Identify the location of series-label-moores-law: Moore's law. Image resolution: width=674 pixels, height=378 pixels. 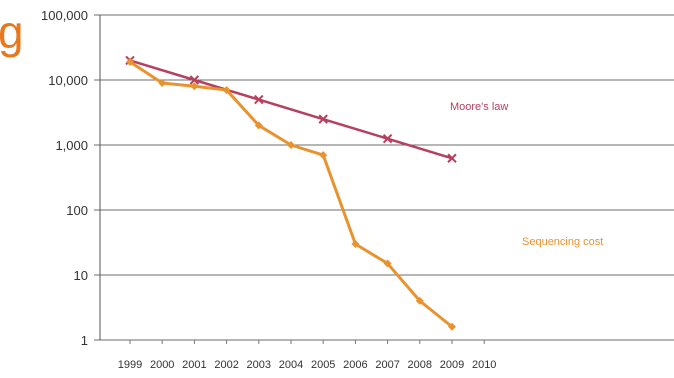
(479, 107).